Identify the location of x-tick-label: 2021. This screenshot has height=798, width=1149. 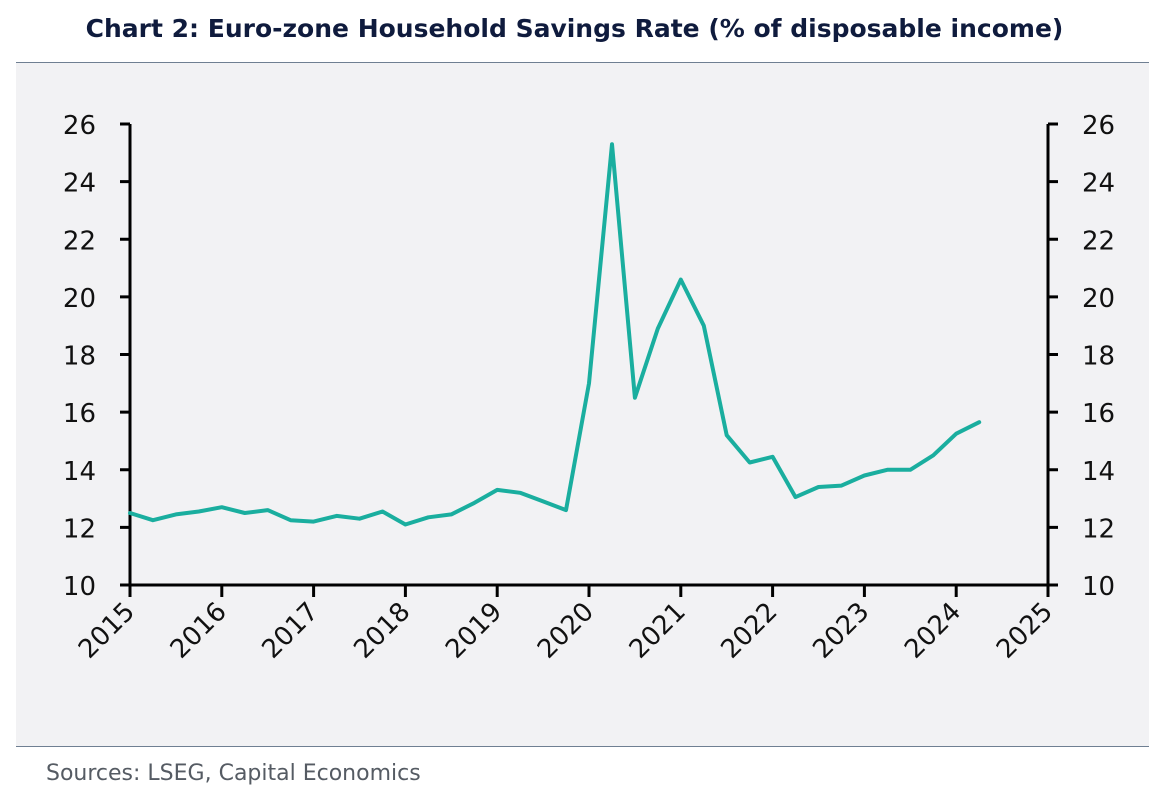
(658, 631).